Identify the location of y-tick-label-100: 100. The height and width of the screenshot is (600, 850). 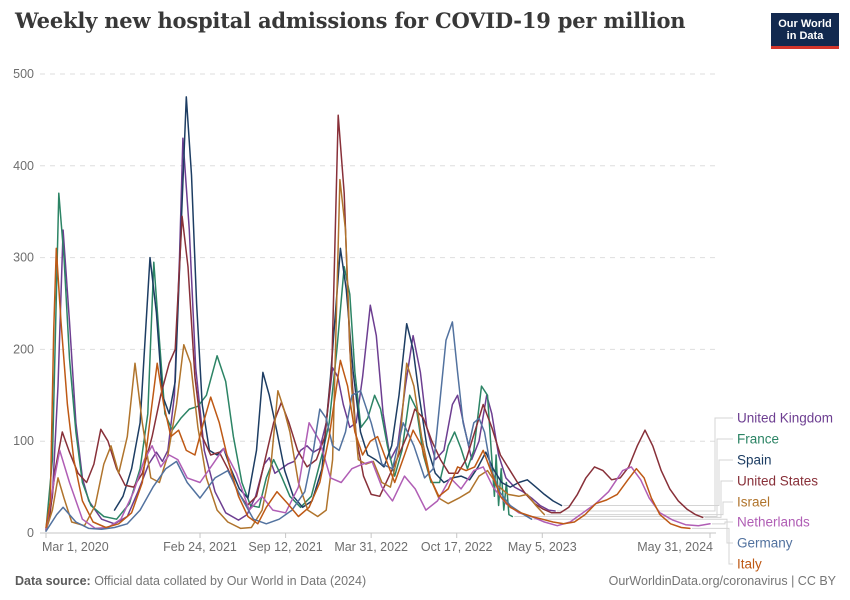
(23, 441).